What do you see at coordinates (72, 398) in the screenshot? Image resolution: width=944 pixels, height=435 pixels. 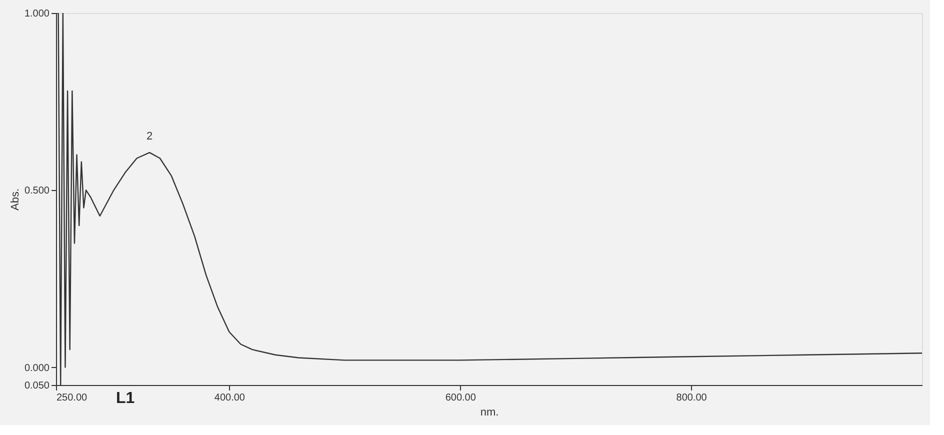 I see `x-tick-label: 250.00` at bounding box center [72, 398].